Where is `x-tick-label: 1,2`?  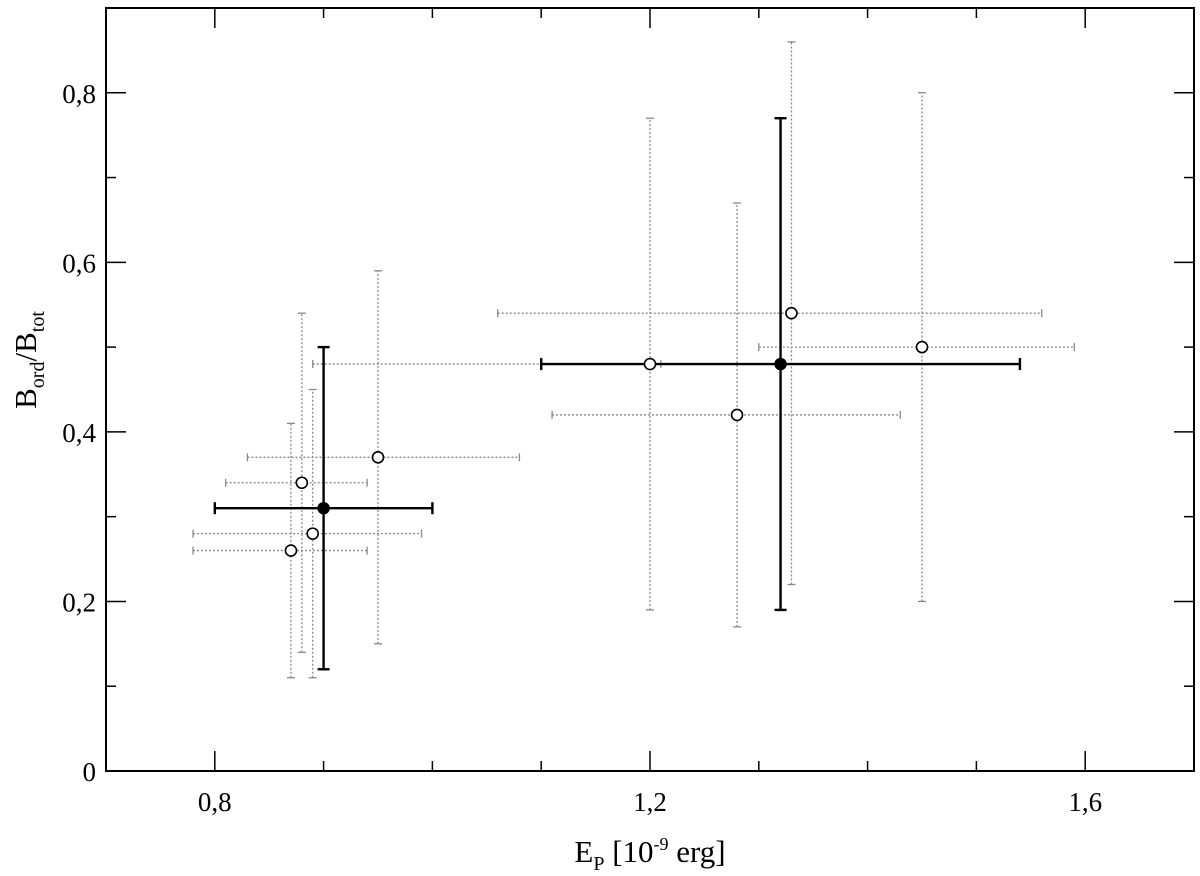 x-tick-label: 1,2 is located at coordinates (650, 802).